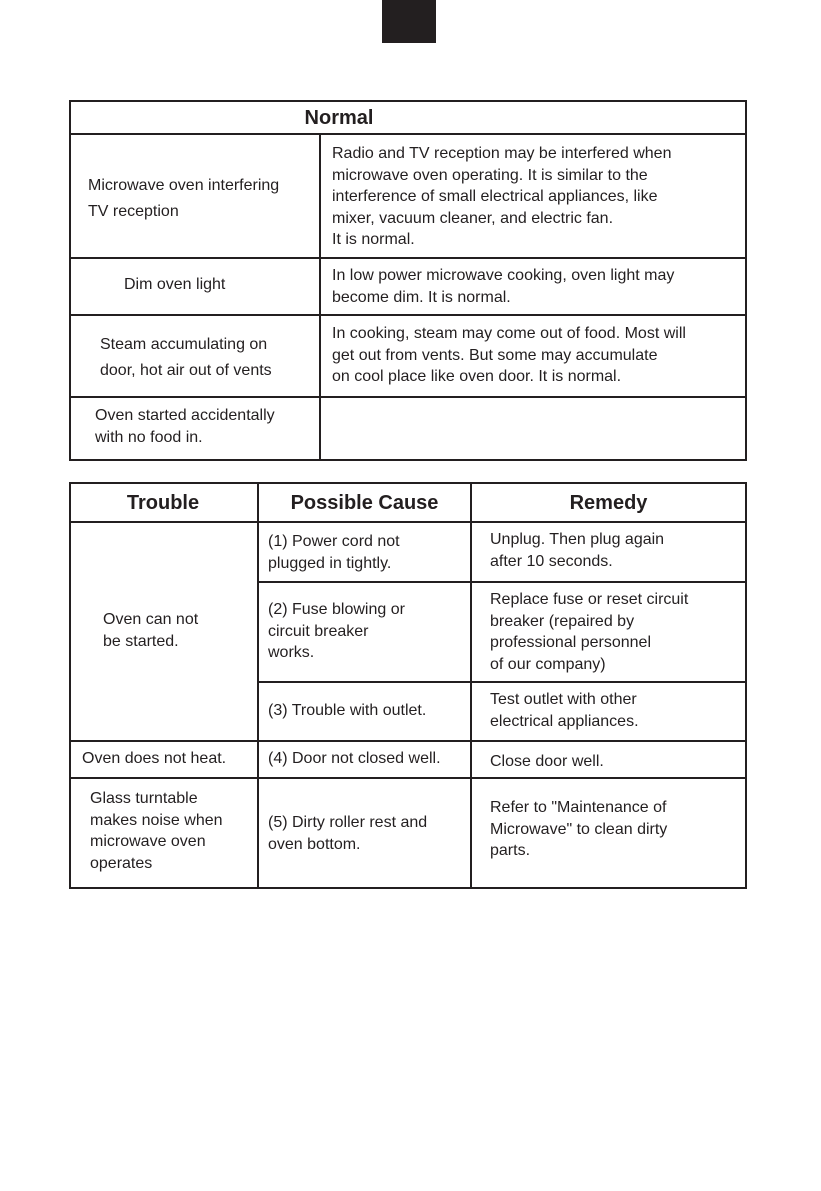  What do you see at coordinates (175, 284) in the screenshot?
I see `normal-situation: Dim oven light` at bounding box center [175, 284].